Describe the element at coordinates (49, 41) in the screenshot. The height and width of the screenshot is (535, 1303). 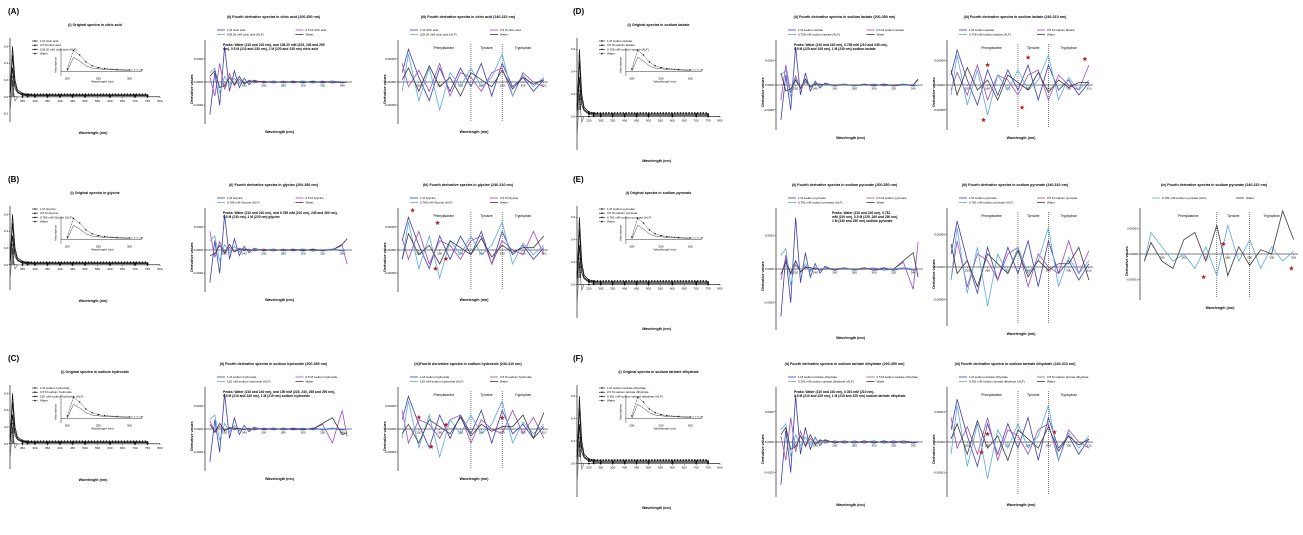
I see `legend-label: 1 M citric acid` at that location.